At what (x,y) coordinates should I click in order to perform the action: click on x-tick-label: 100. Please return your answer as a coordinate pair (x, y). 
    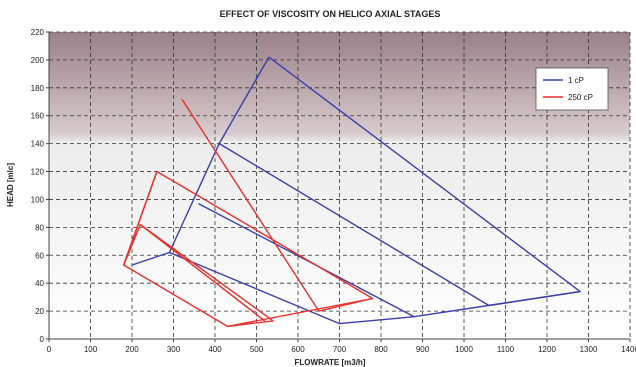
    Looking at the image, I should click on (91, 349).